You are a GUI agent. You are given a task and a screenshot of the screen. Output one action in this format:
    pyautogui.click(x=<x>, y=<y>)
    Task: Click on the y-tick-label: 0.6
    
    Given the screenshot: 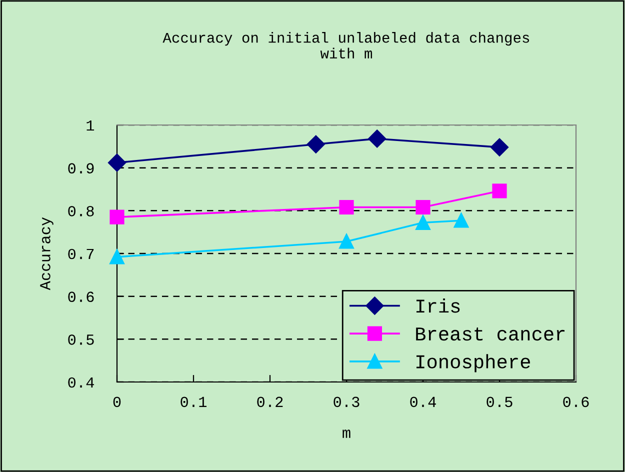 What is the action you would take?
    pyautogui.click(x=81, y=297)
    